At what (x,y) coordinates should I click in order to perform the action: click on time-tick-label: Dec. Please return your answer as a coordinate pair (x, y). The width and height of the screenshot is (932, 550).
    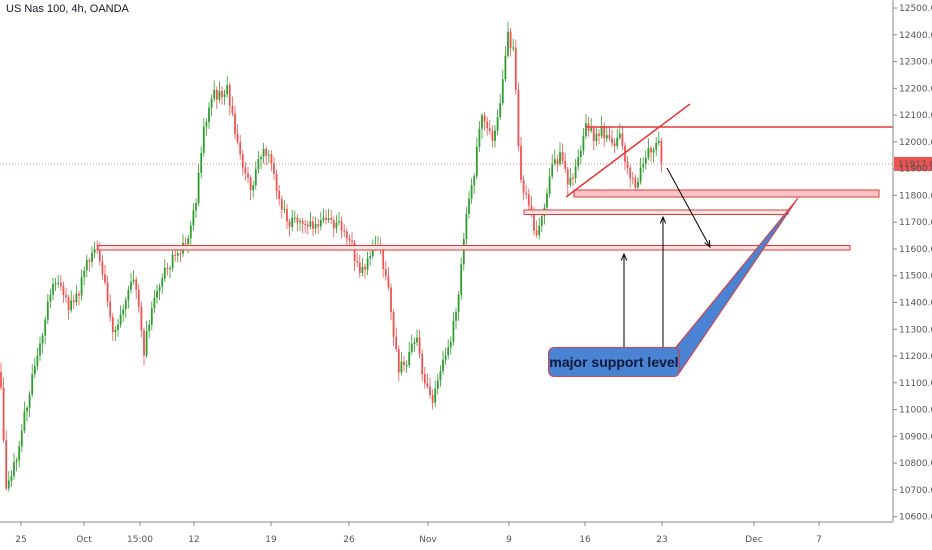
    Looking at the image, I should click on (753, 540).